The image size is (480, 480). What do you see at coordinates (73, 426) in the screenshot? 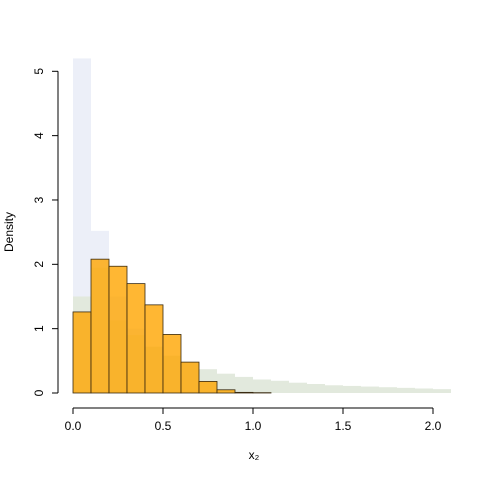
I see `x-tick-label: 0.0` at bounding box center [73, 426].